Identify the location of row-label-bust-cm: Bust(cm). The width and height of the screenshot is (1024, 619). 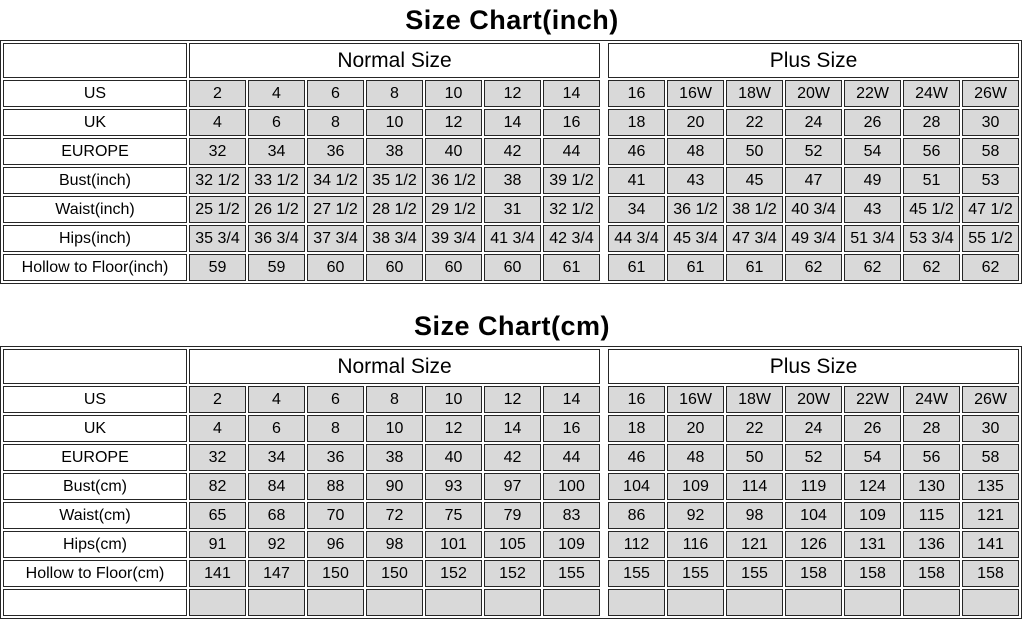
(95, 486).